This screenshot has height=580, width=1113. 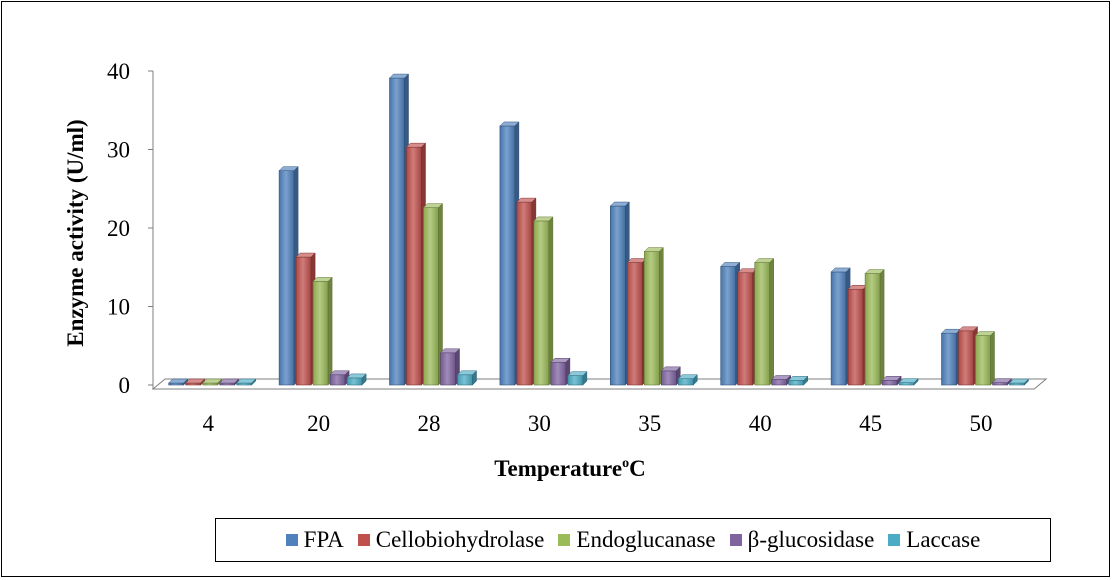 What do you see at coordinates (414, 266) in the screenshot?
I see `bar-cellobiohydrolase-28: Cellobiohydrolase @ 28: 30.3` at bounding box center [414, 266].